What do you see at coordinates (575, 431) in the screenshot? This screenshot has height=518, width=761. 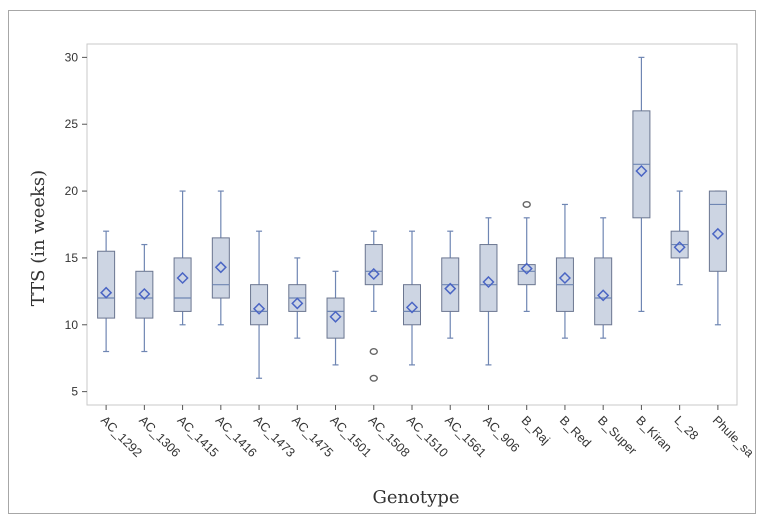 I see `x-tick-label: B_Red` at bounding box center [575, 431].